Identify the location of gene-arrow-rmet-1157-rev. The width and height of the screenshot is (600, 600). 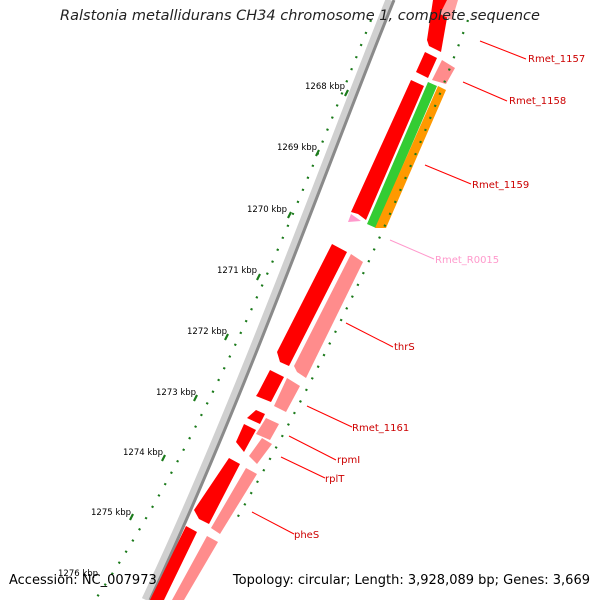
(449, 10).